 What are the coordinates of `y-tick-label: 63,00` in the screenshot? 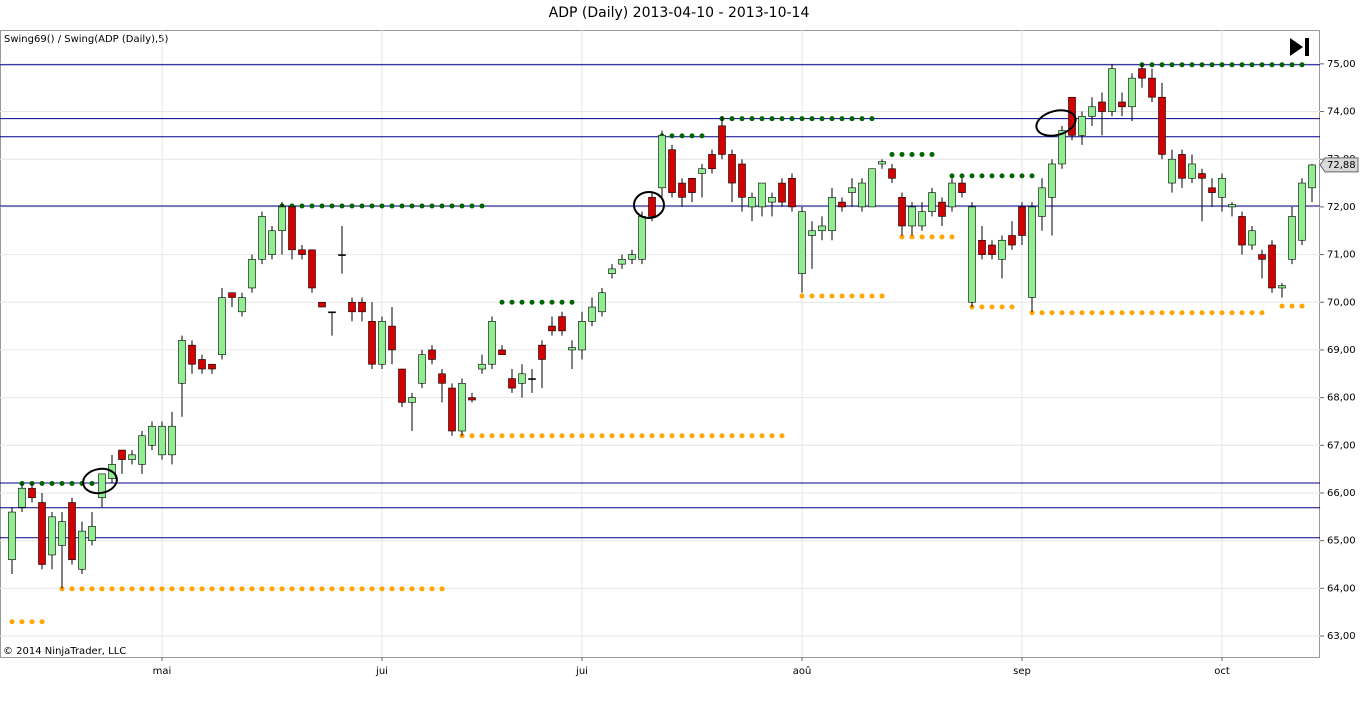 It's located at (1341, 636).